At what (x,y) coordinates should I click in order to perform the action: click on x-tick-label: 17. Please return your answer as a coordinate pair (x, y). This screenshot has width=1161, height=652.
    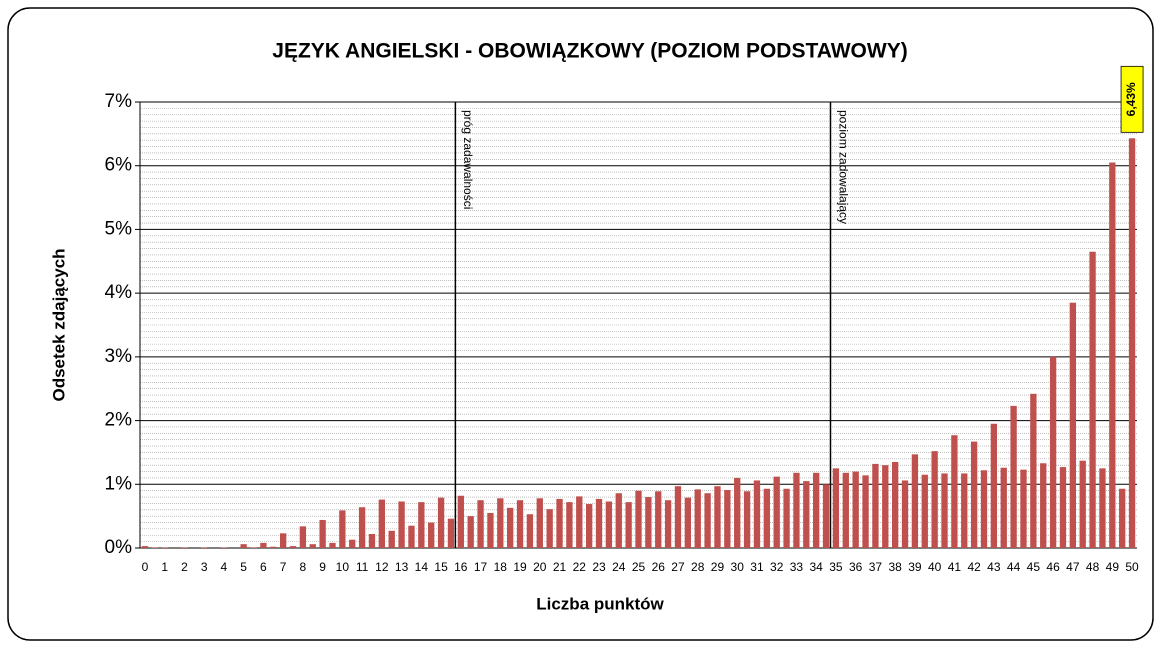
    Looking at the image, I should click on (481, 567).